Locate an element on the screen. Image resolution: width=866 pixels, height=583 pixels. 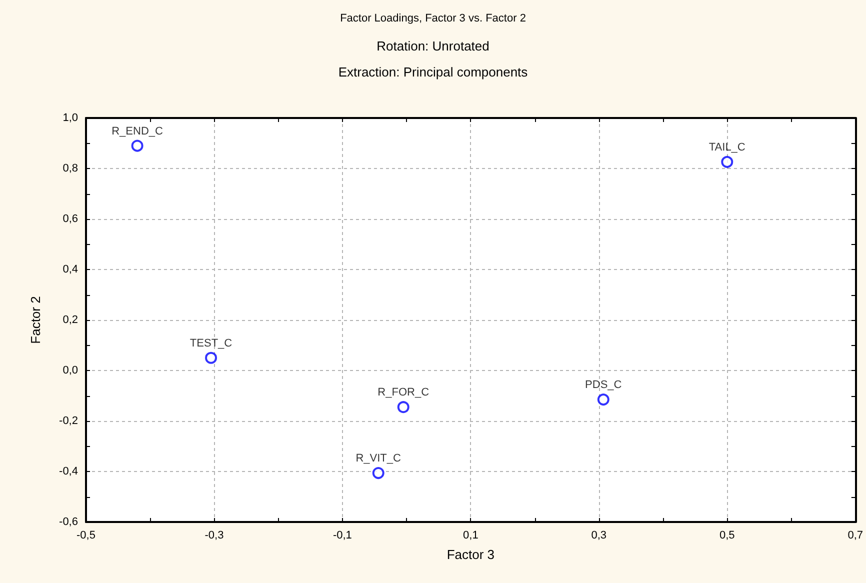
chart-title: Factor Loadings, Factor 3 vs. Factor 2 is located at coordinates (433, 18).